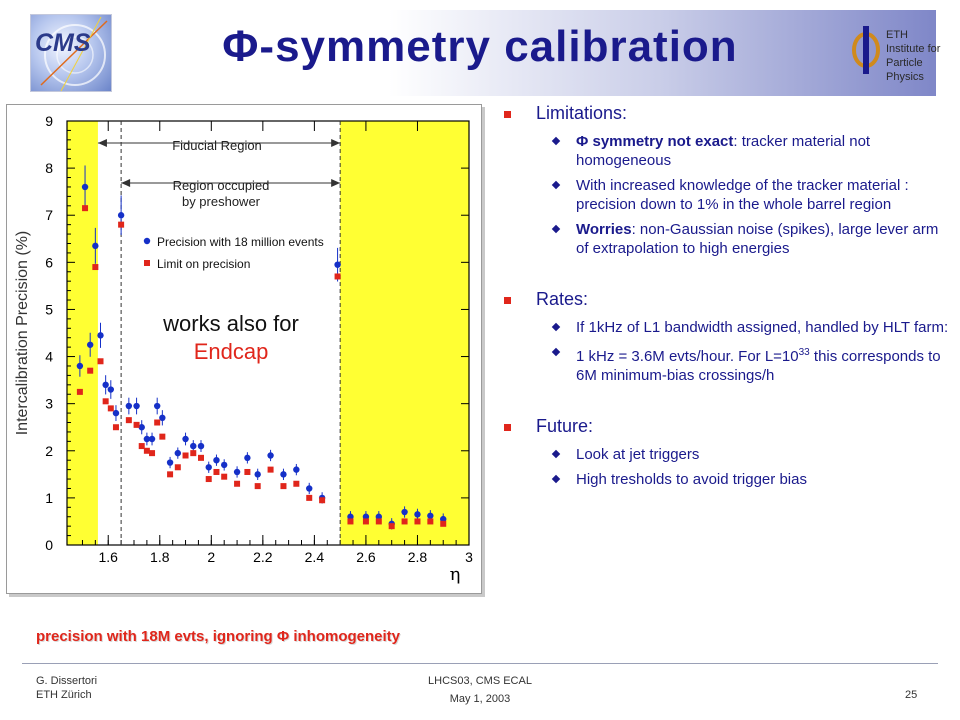  What do you see at coordinates (455, 574) in the screenshot?
I see `x-axis-label: η` at bounding box center [455, 574].